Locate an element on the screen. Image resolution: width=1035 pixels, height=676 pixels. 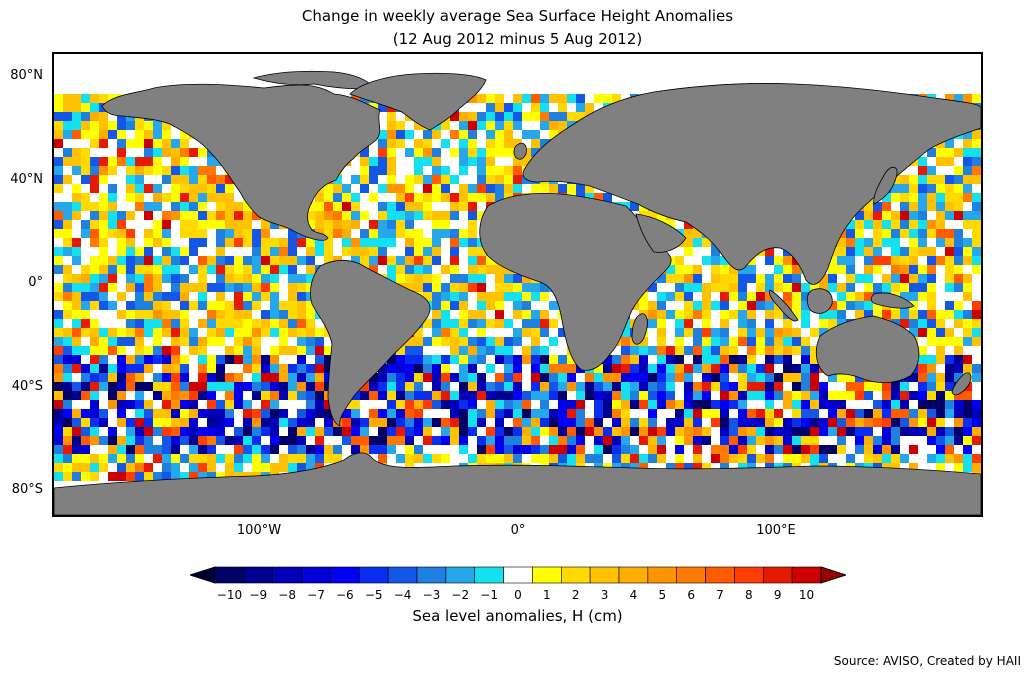
colorbar is located at coordinates (518, 577).